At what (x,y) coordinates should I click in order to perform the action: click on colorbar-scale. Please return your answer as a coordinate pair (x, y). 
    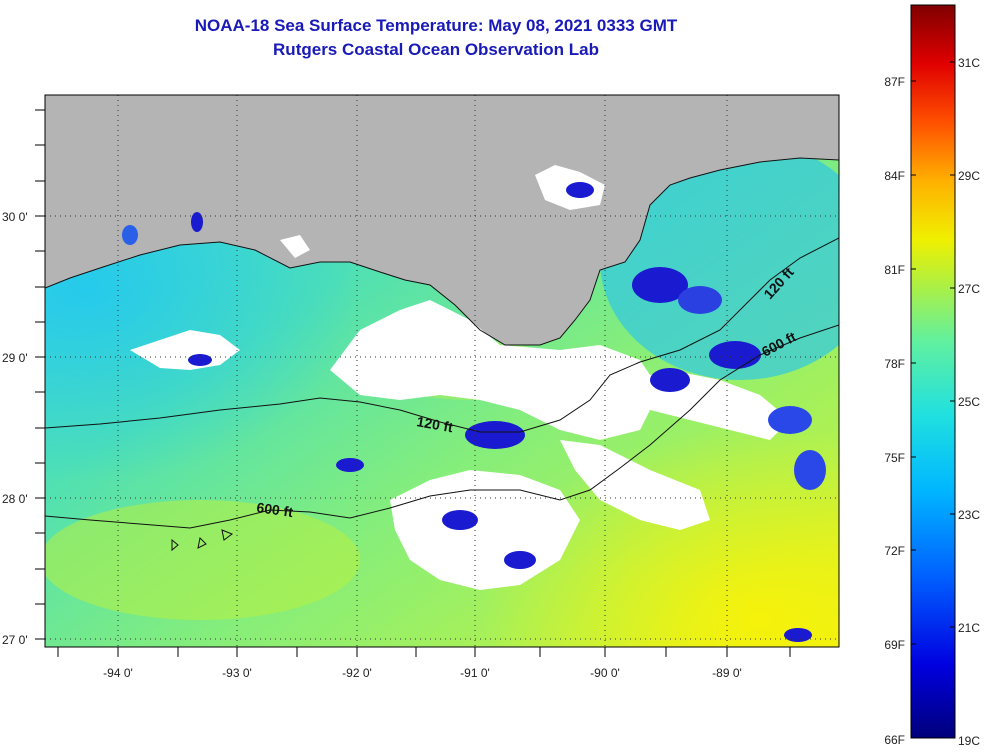
    Looking at the image, I should click on (933, 371).